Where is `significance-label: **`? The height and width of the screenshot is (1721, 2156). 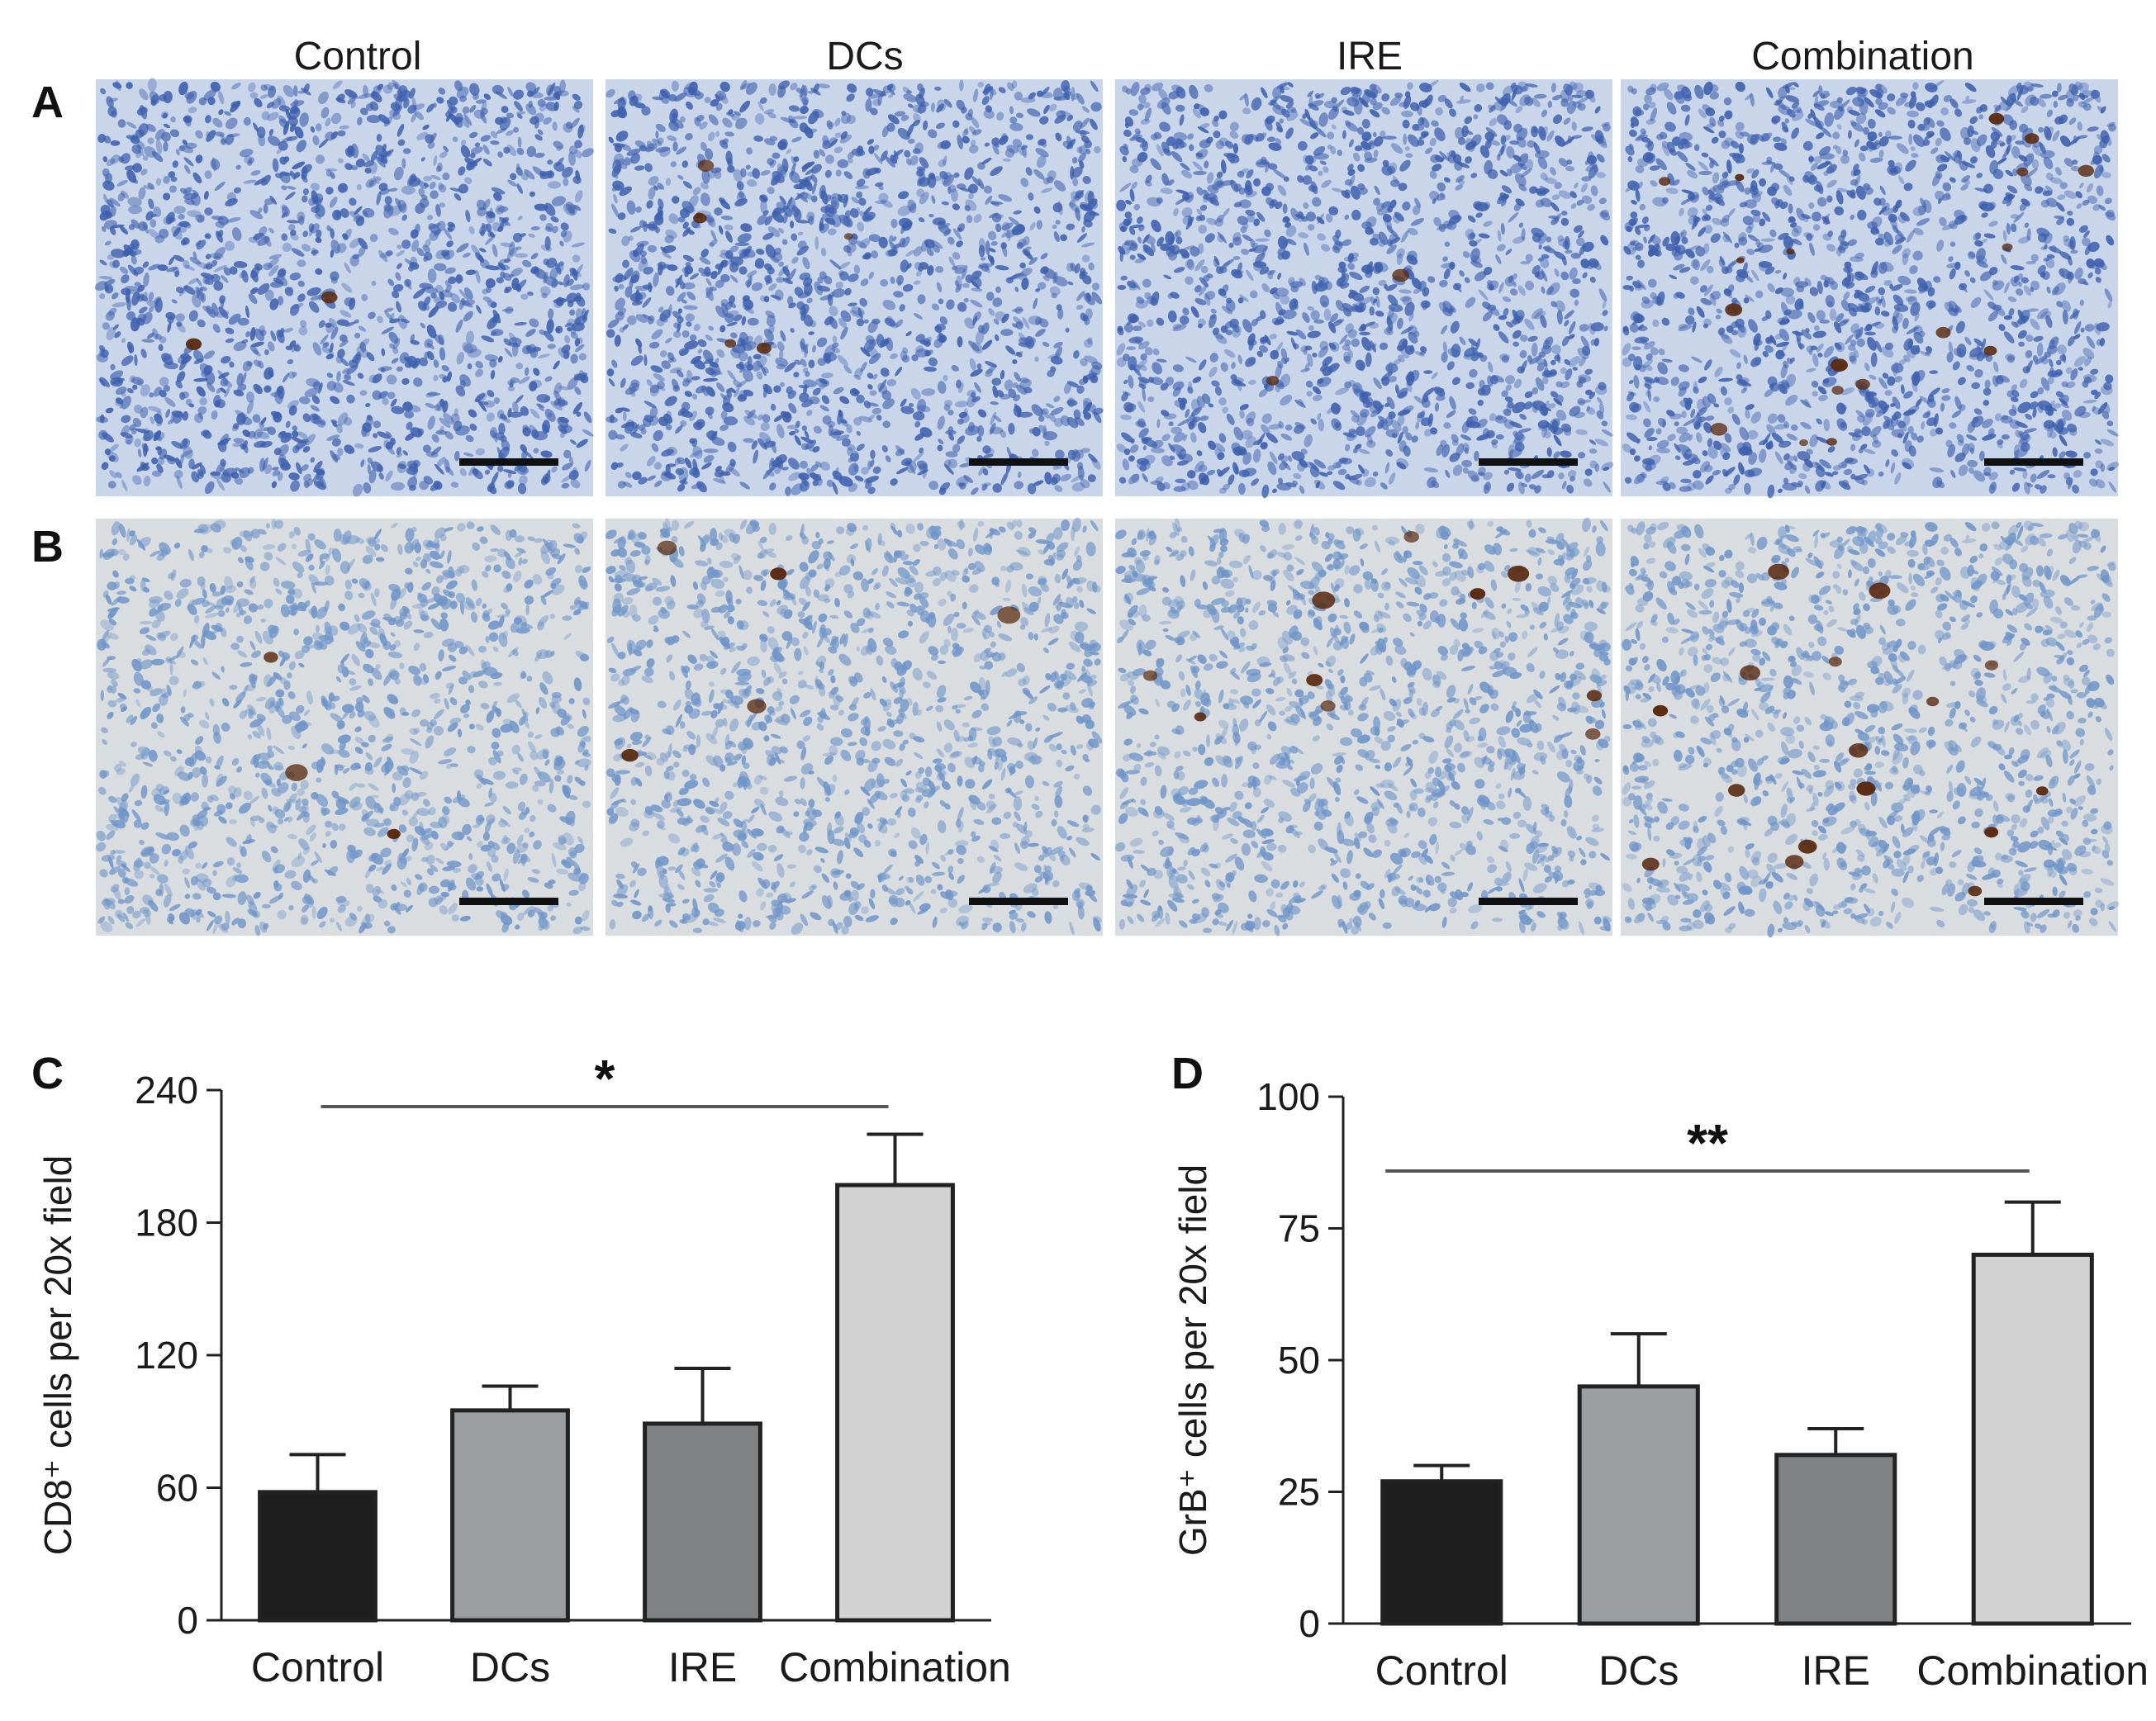
significance-label: ** is located at coordinates (1708, 1143).